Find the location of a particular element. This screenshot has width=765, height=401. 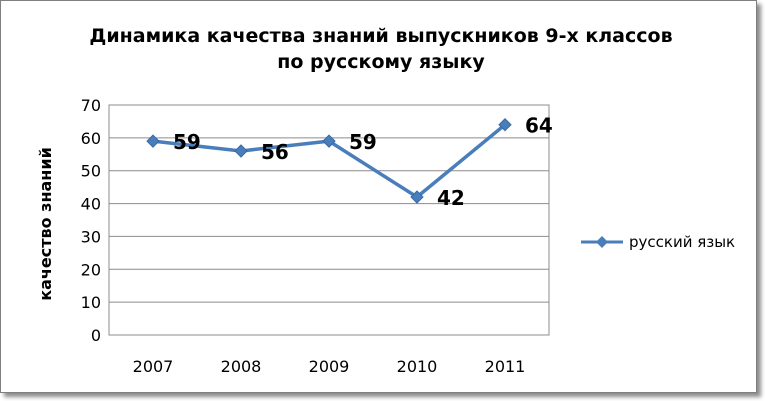

series-markers is located at coordinates (329, 161).